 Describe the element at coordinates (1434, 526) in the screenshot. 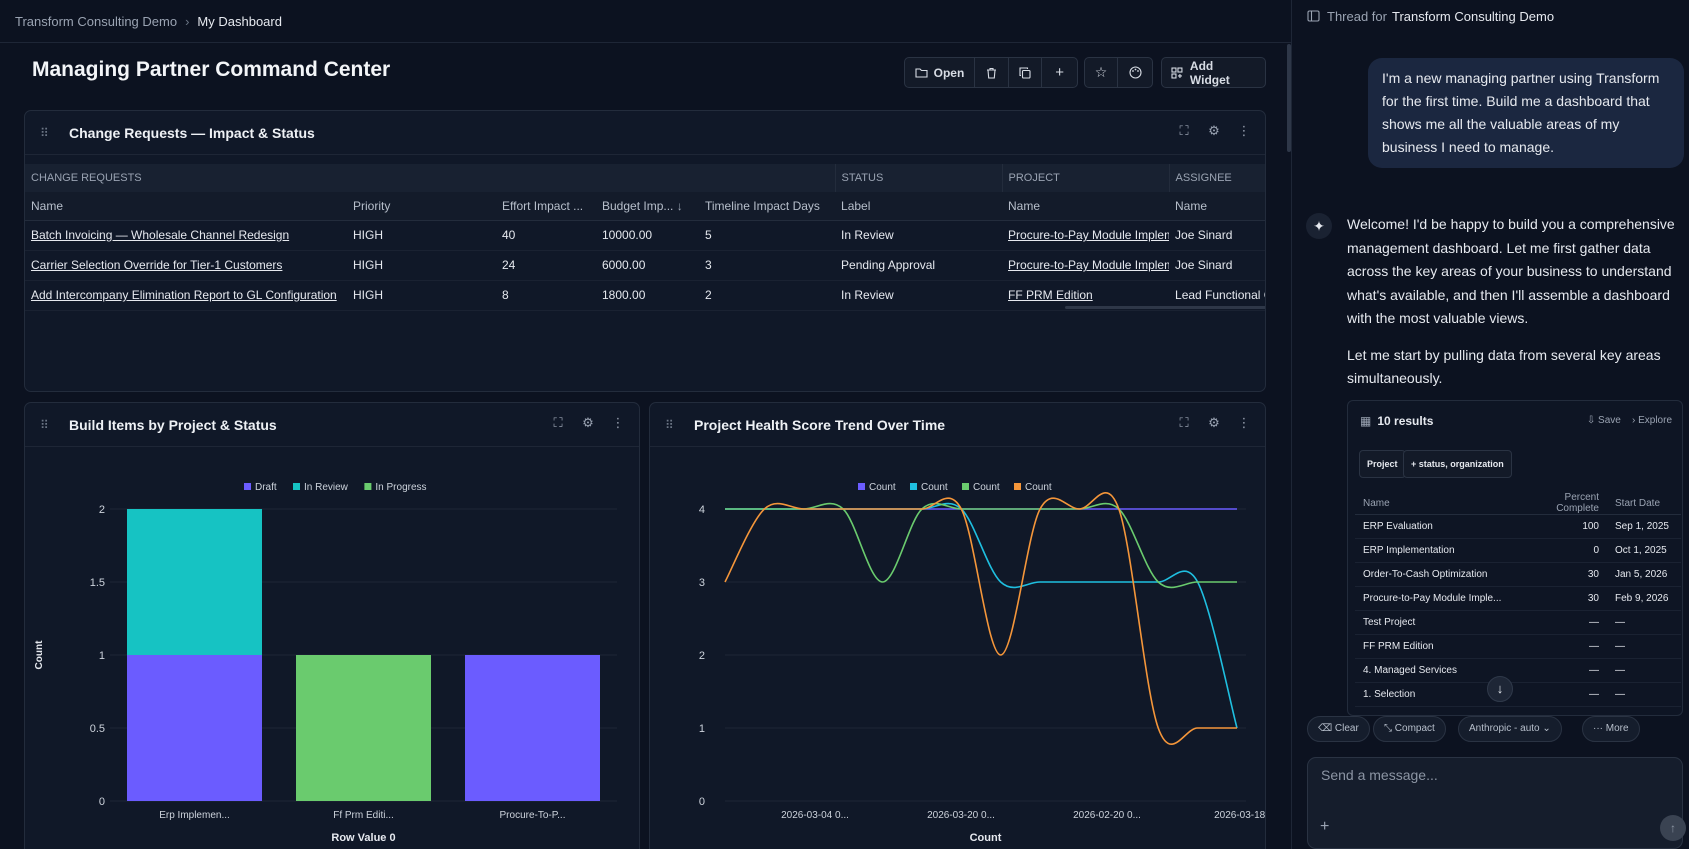

I see `table-cell: ERP Evaluation` at that location.